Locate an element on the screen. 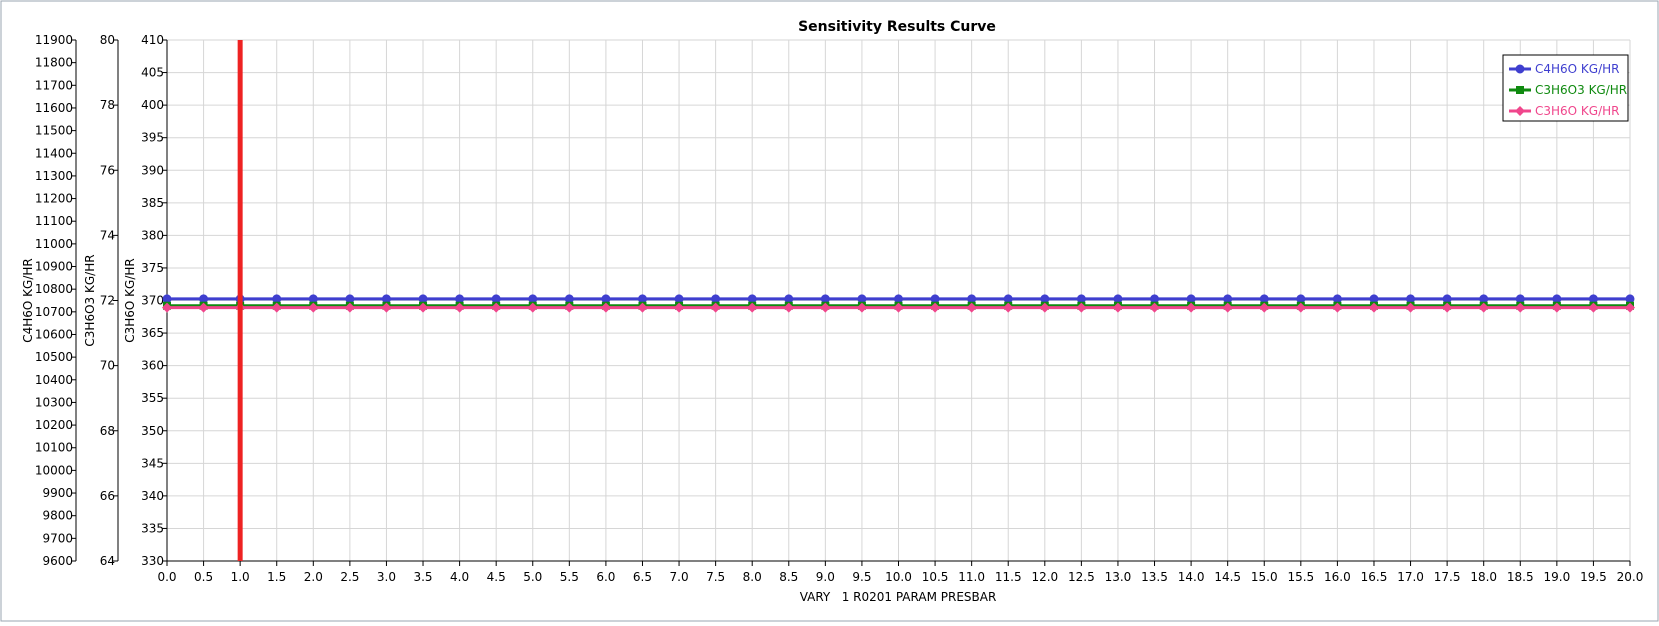 The width and height of the screenshot is (1659, 626). y-tick-label-c4h6o: 11700 is located at coordinates (54, 85).